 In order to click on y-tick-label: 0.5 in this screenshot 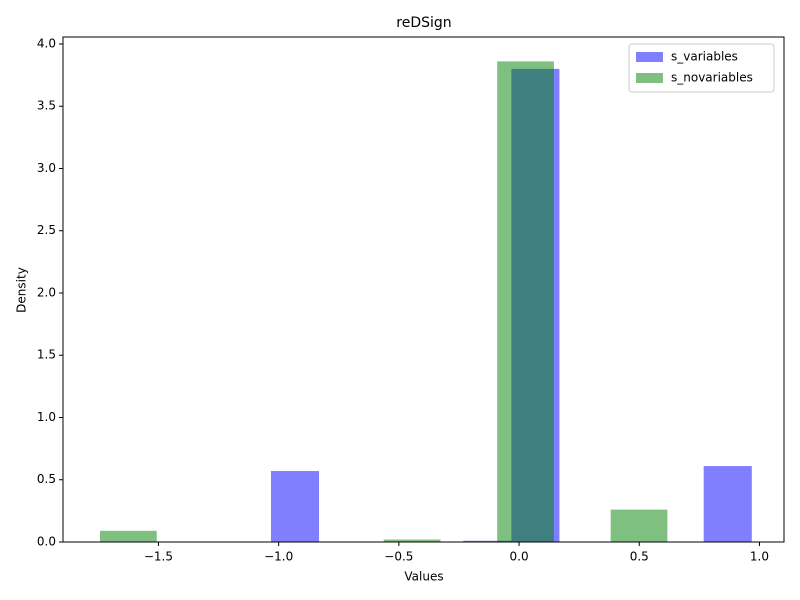, I will do `click(46, 479)`.